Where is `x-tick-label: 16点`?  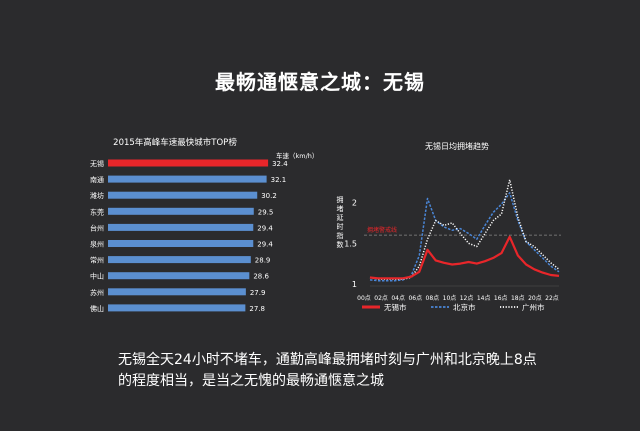 x-tick-label: 16点 is located at coordinates (501, 298).